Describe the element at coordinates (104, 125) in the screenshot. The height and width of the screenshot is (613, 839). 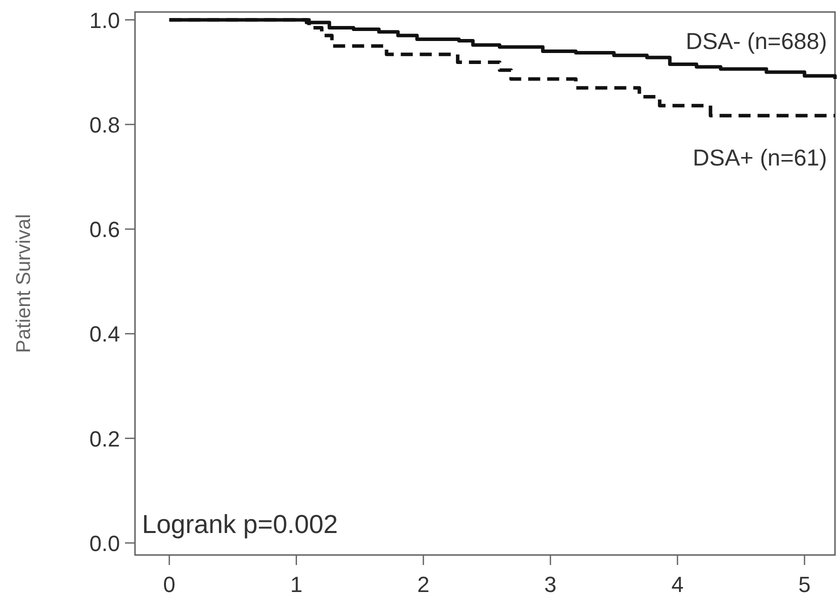
I see `y-tick-label: 0.8` at that location.